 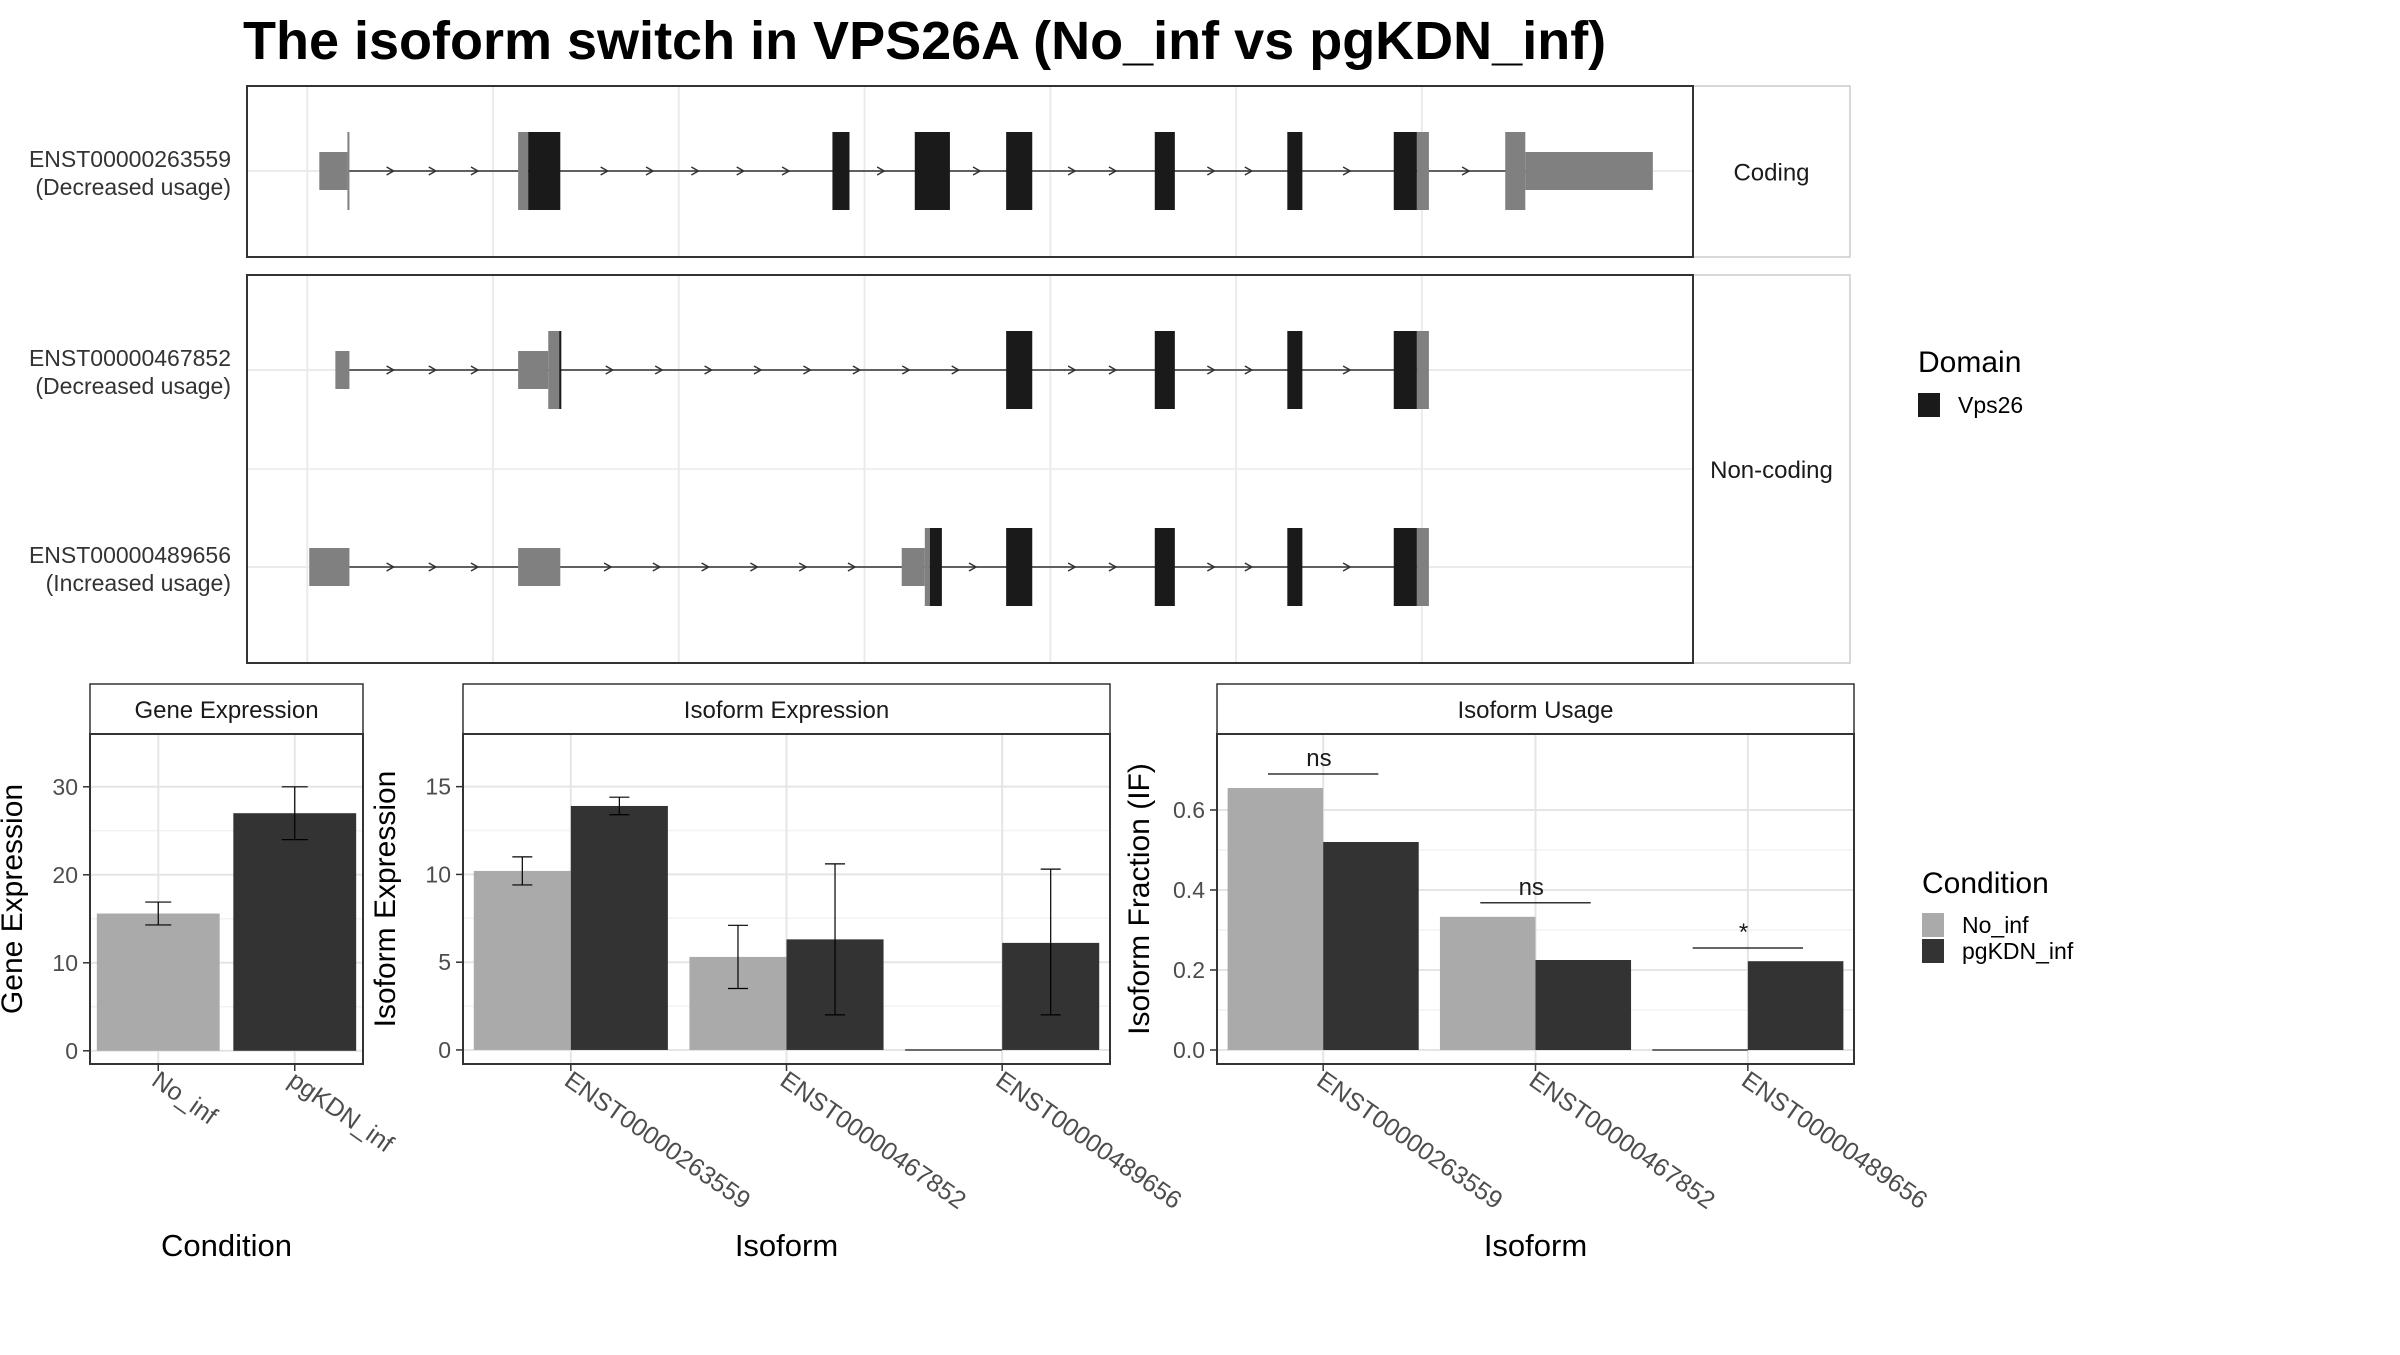 I want to click on y-tick-label: 0.4, so click(x=1189, y=890).